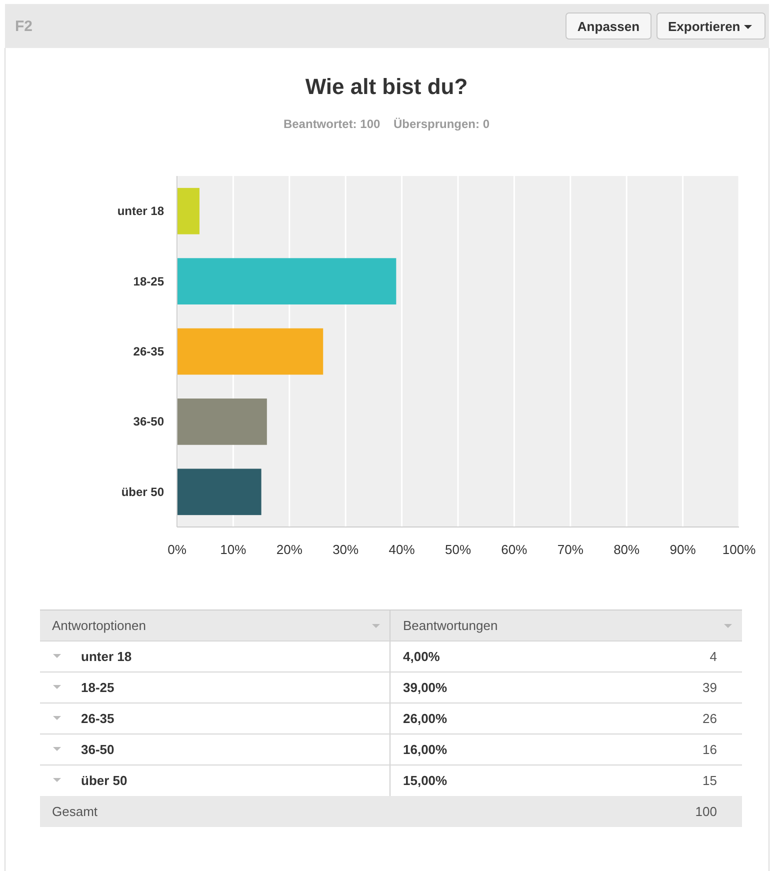 Image resolution: width=773 pixels, height=871 pixels. What do you see at coordinates (425, 718) in the screenshot?
I see `text: 26,00%` at bounding box center [425, 718].